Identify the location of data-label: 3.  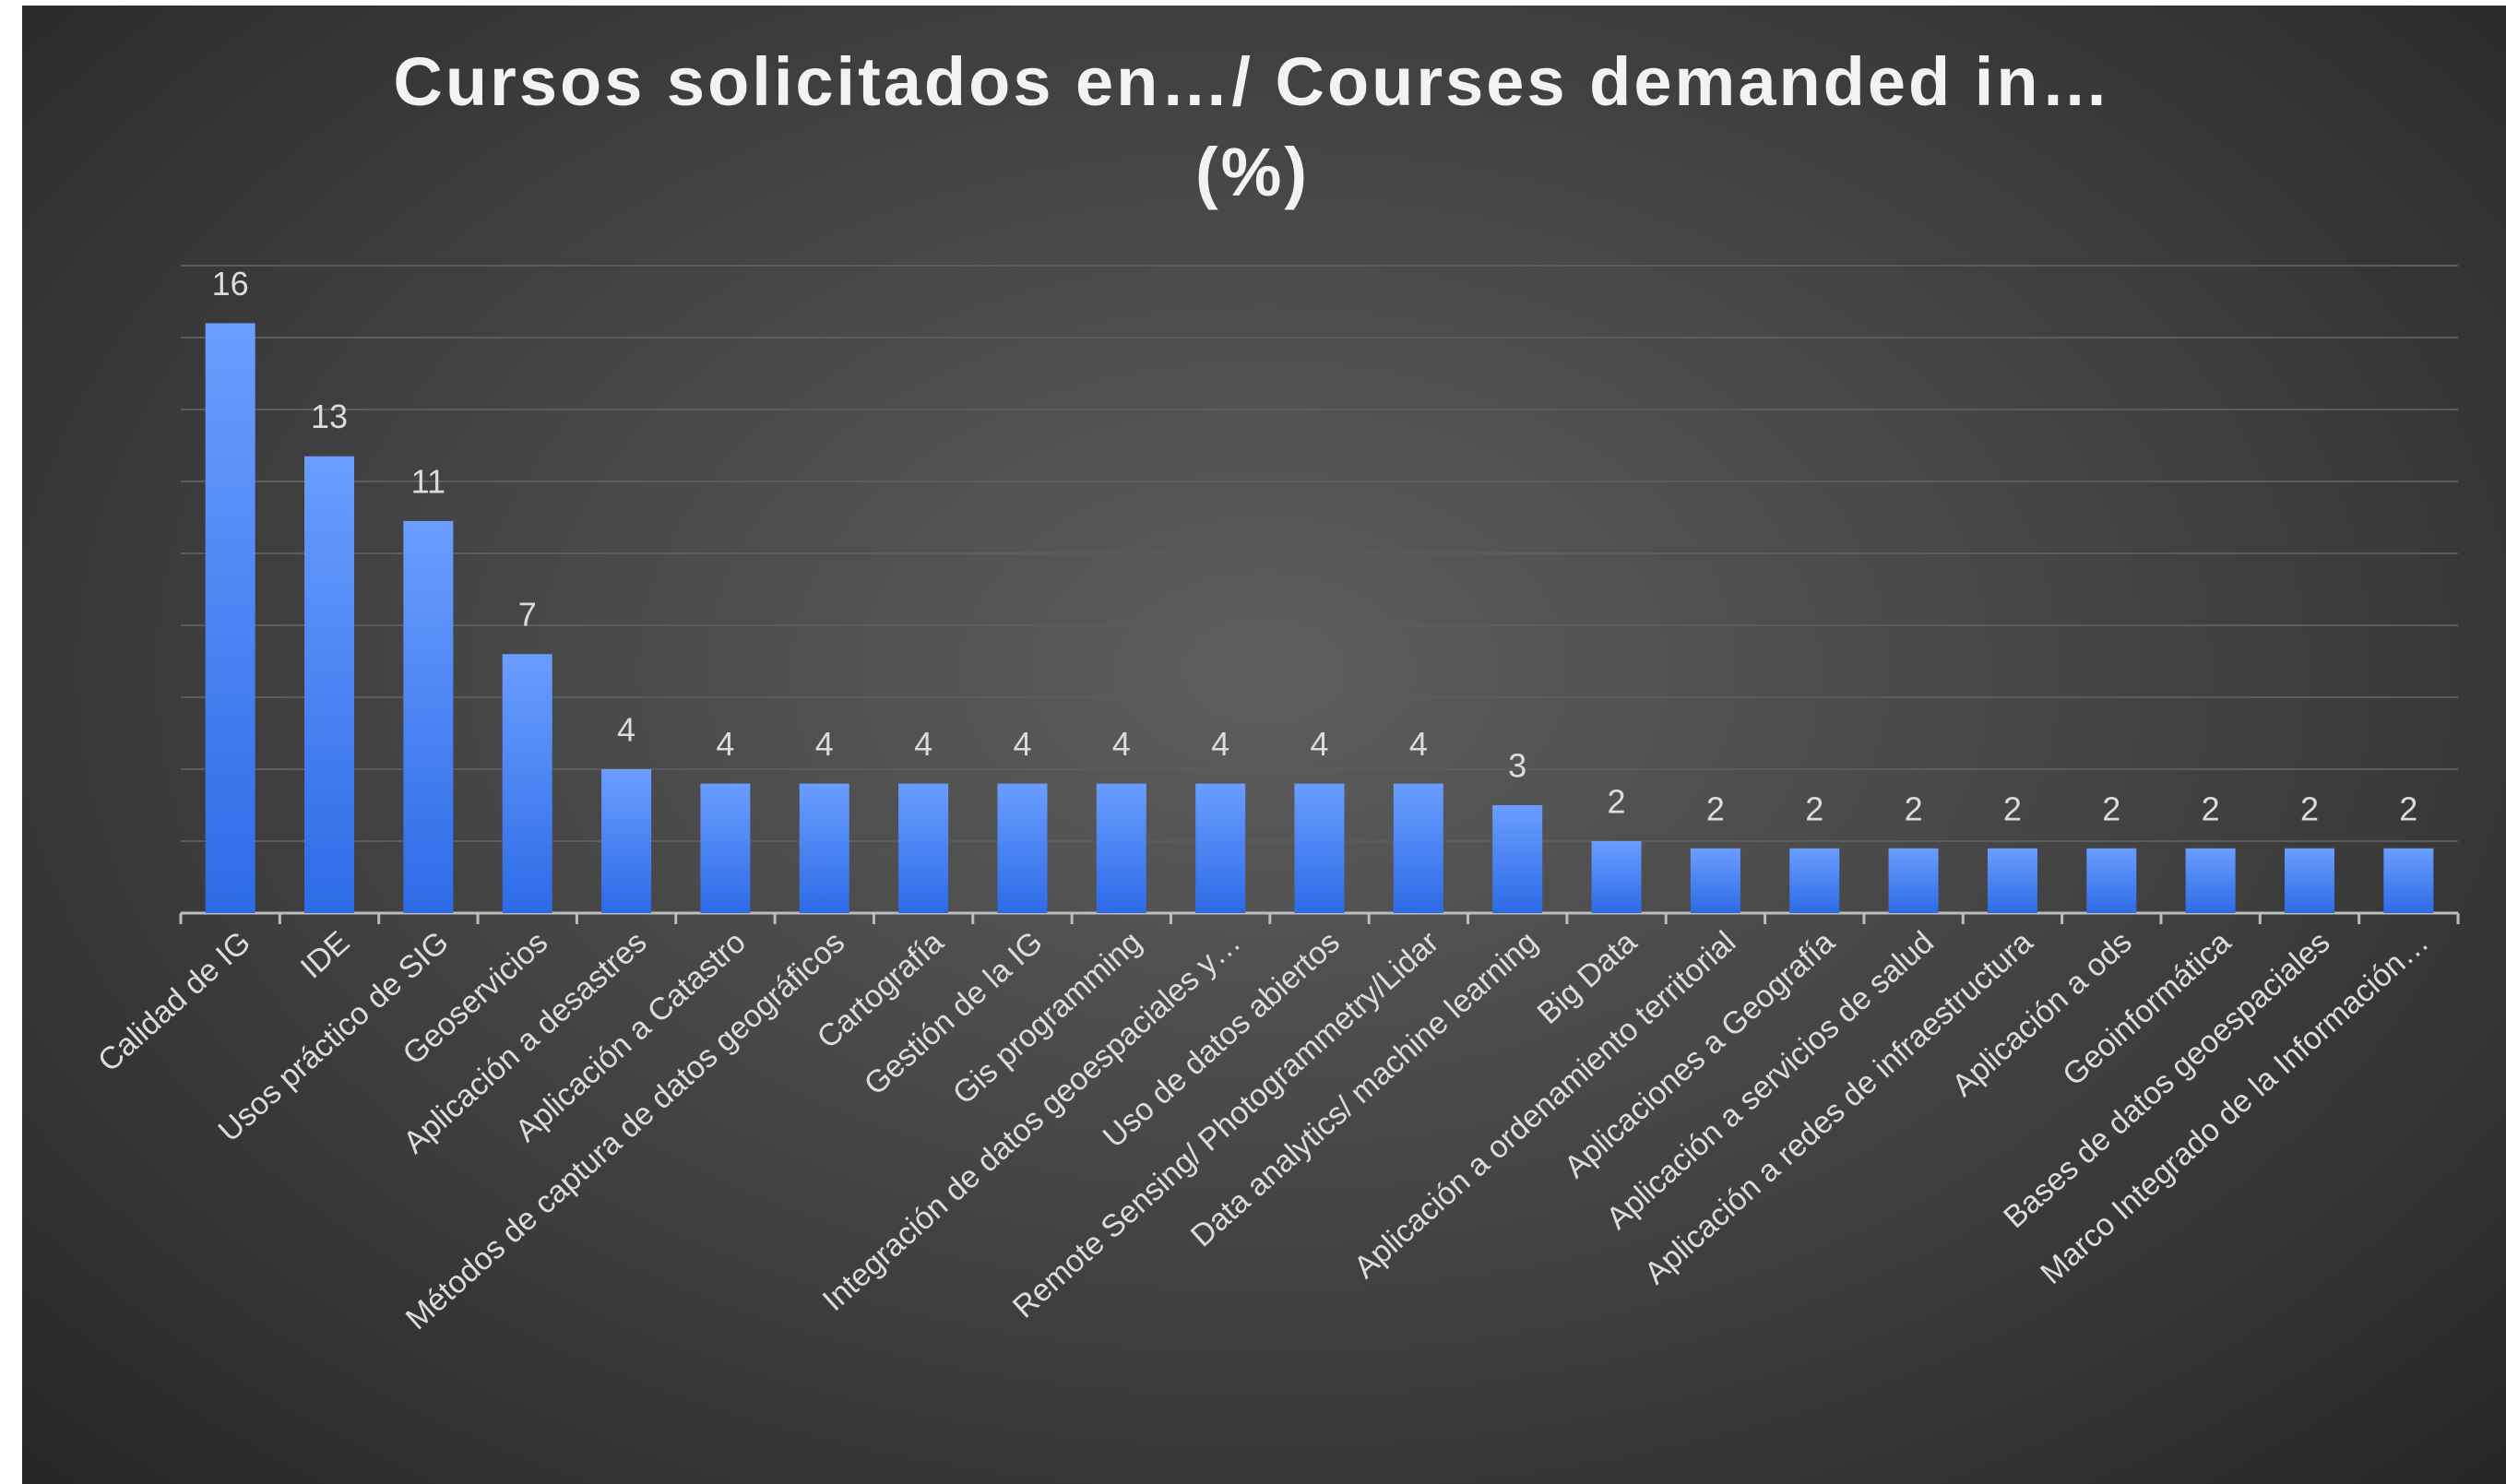
(1517, 766).